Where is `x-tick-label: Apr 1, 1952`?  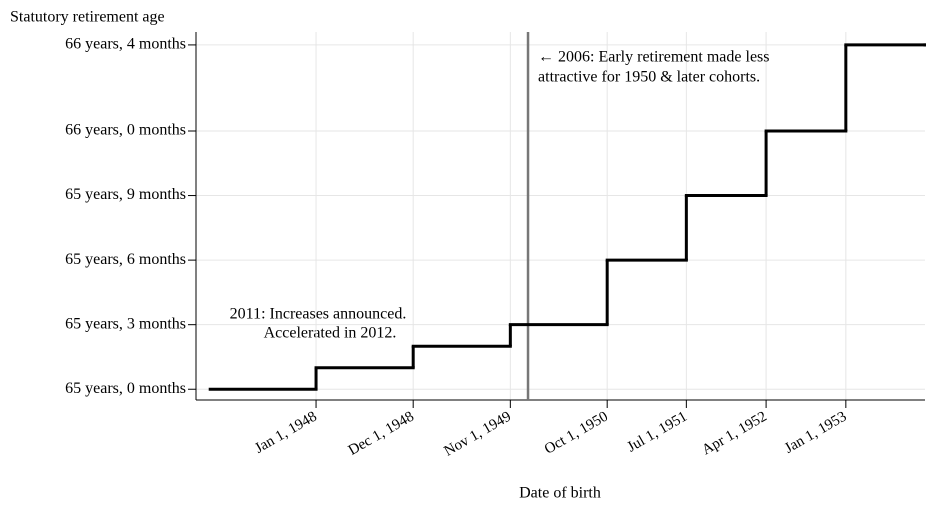 x-tick-label: Apr 1, 1952 is located at coordinates (734, 434).